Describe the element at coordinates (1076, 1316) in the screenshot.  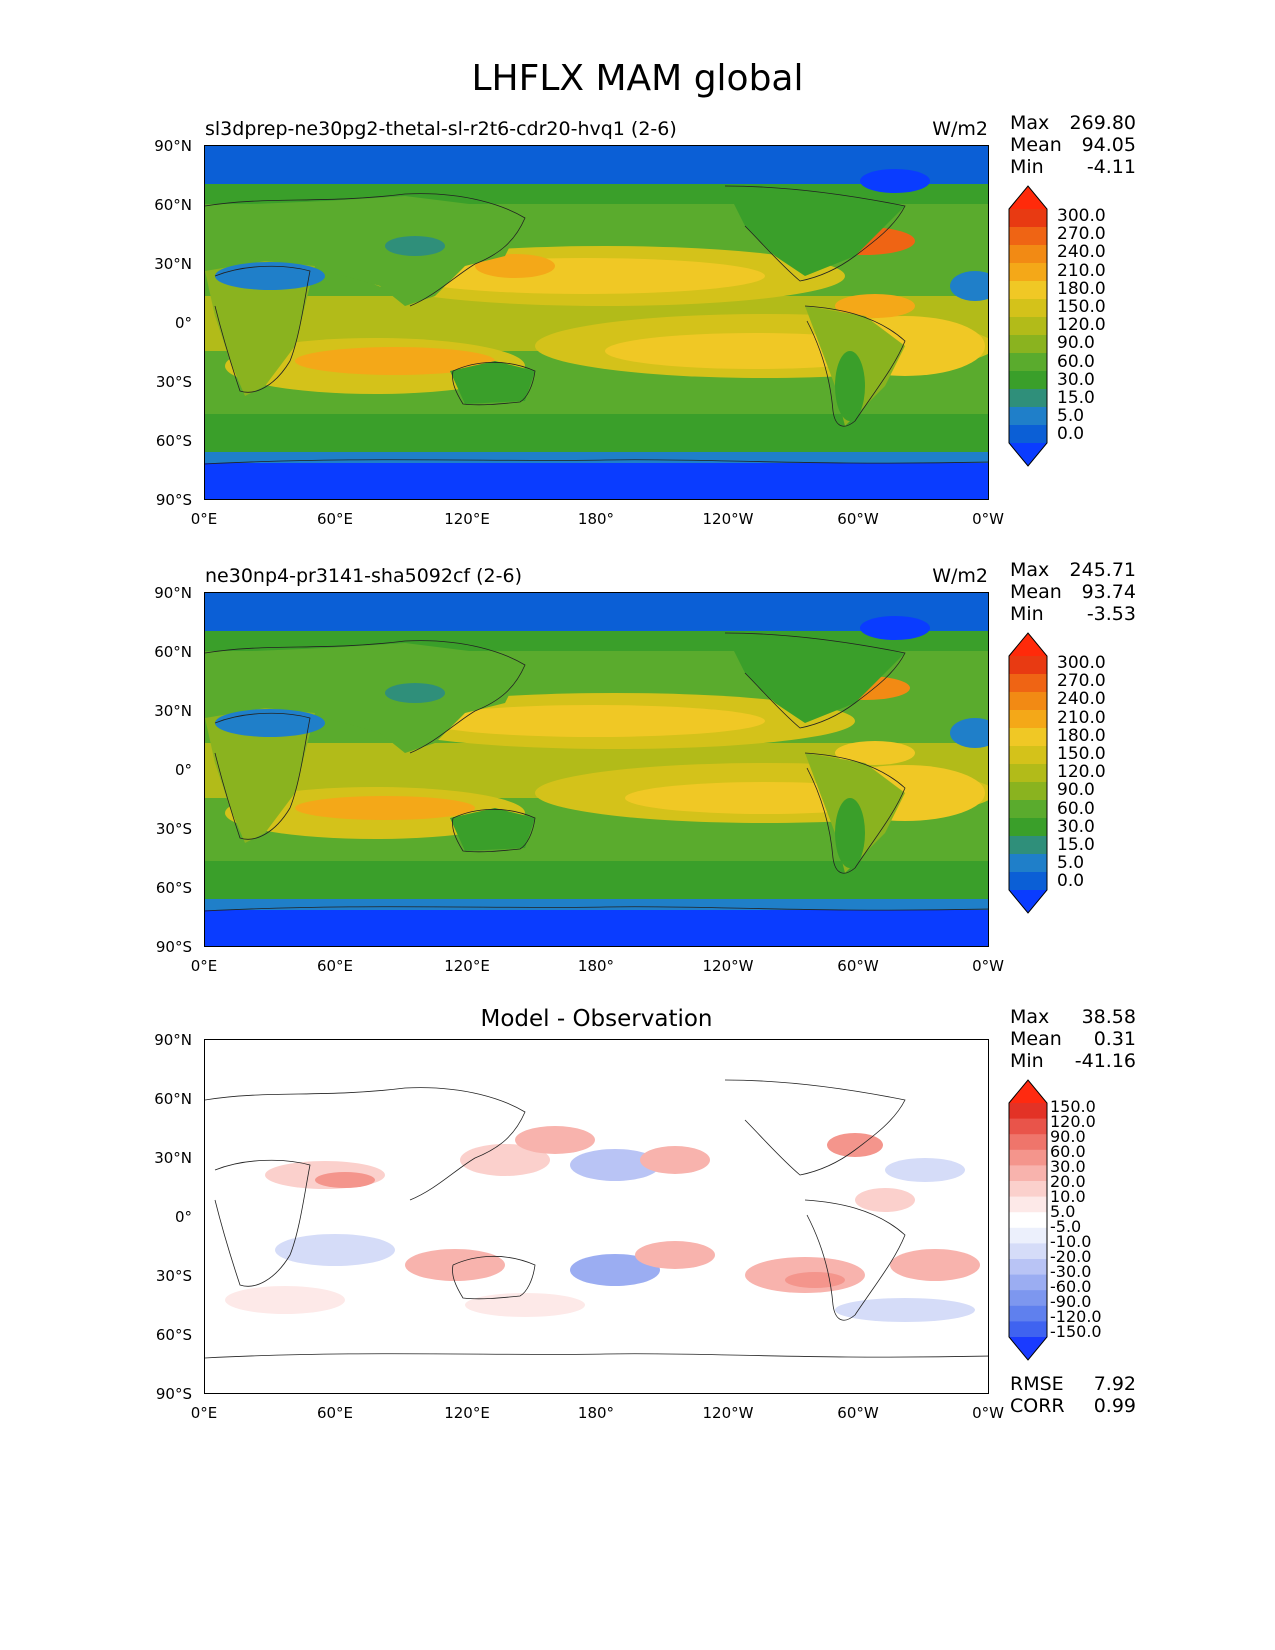
I see `colorbar-label: -120.0` at that location.